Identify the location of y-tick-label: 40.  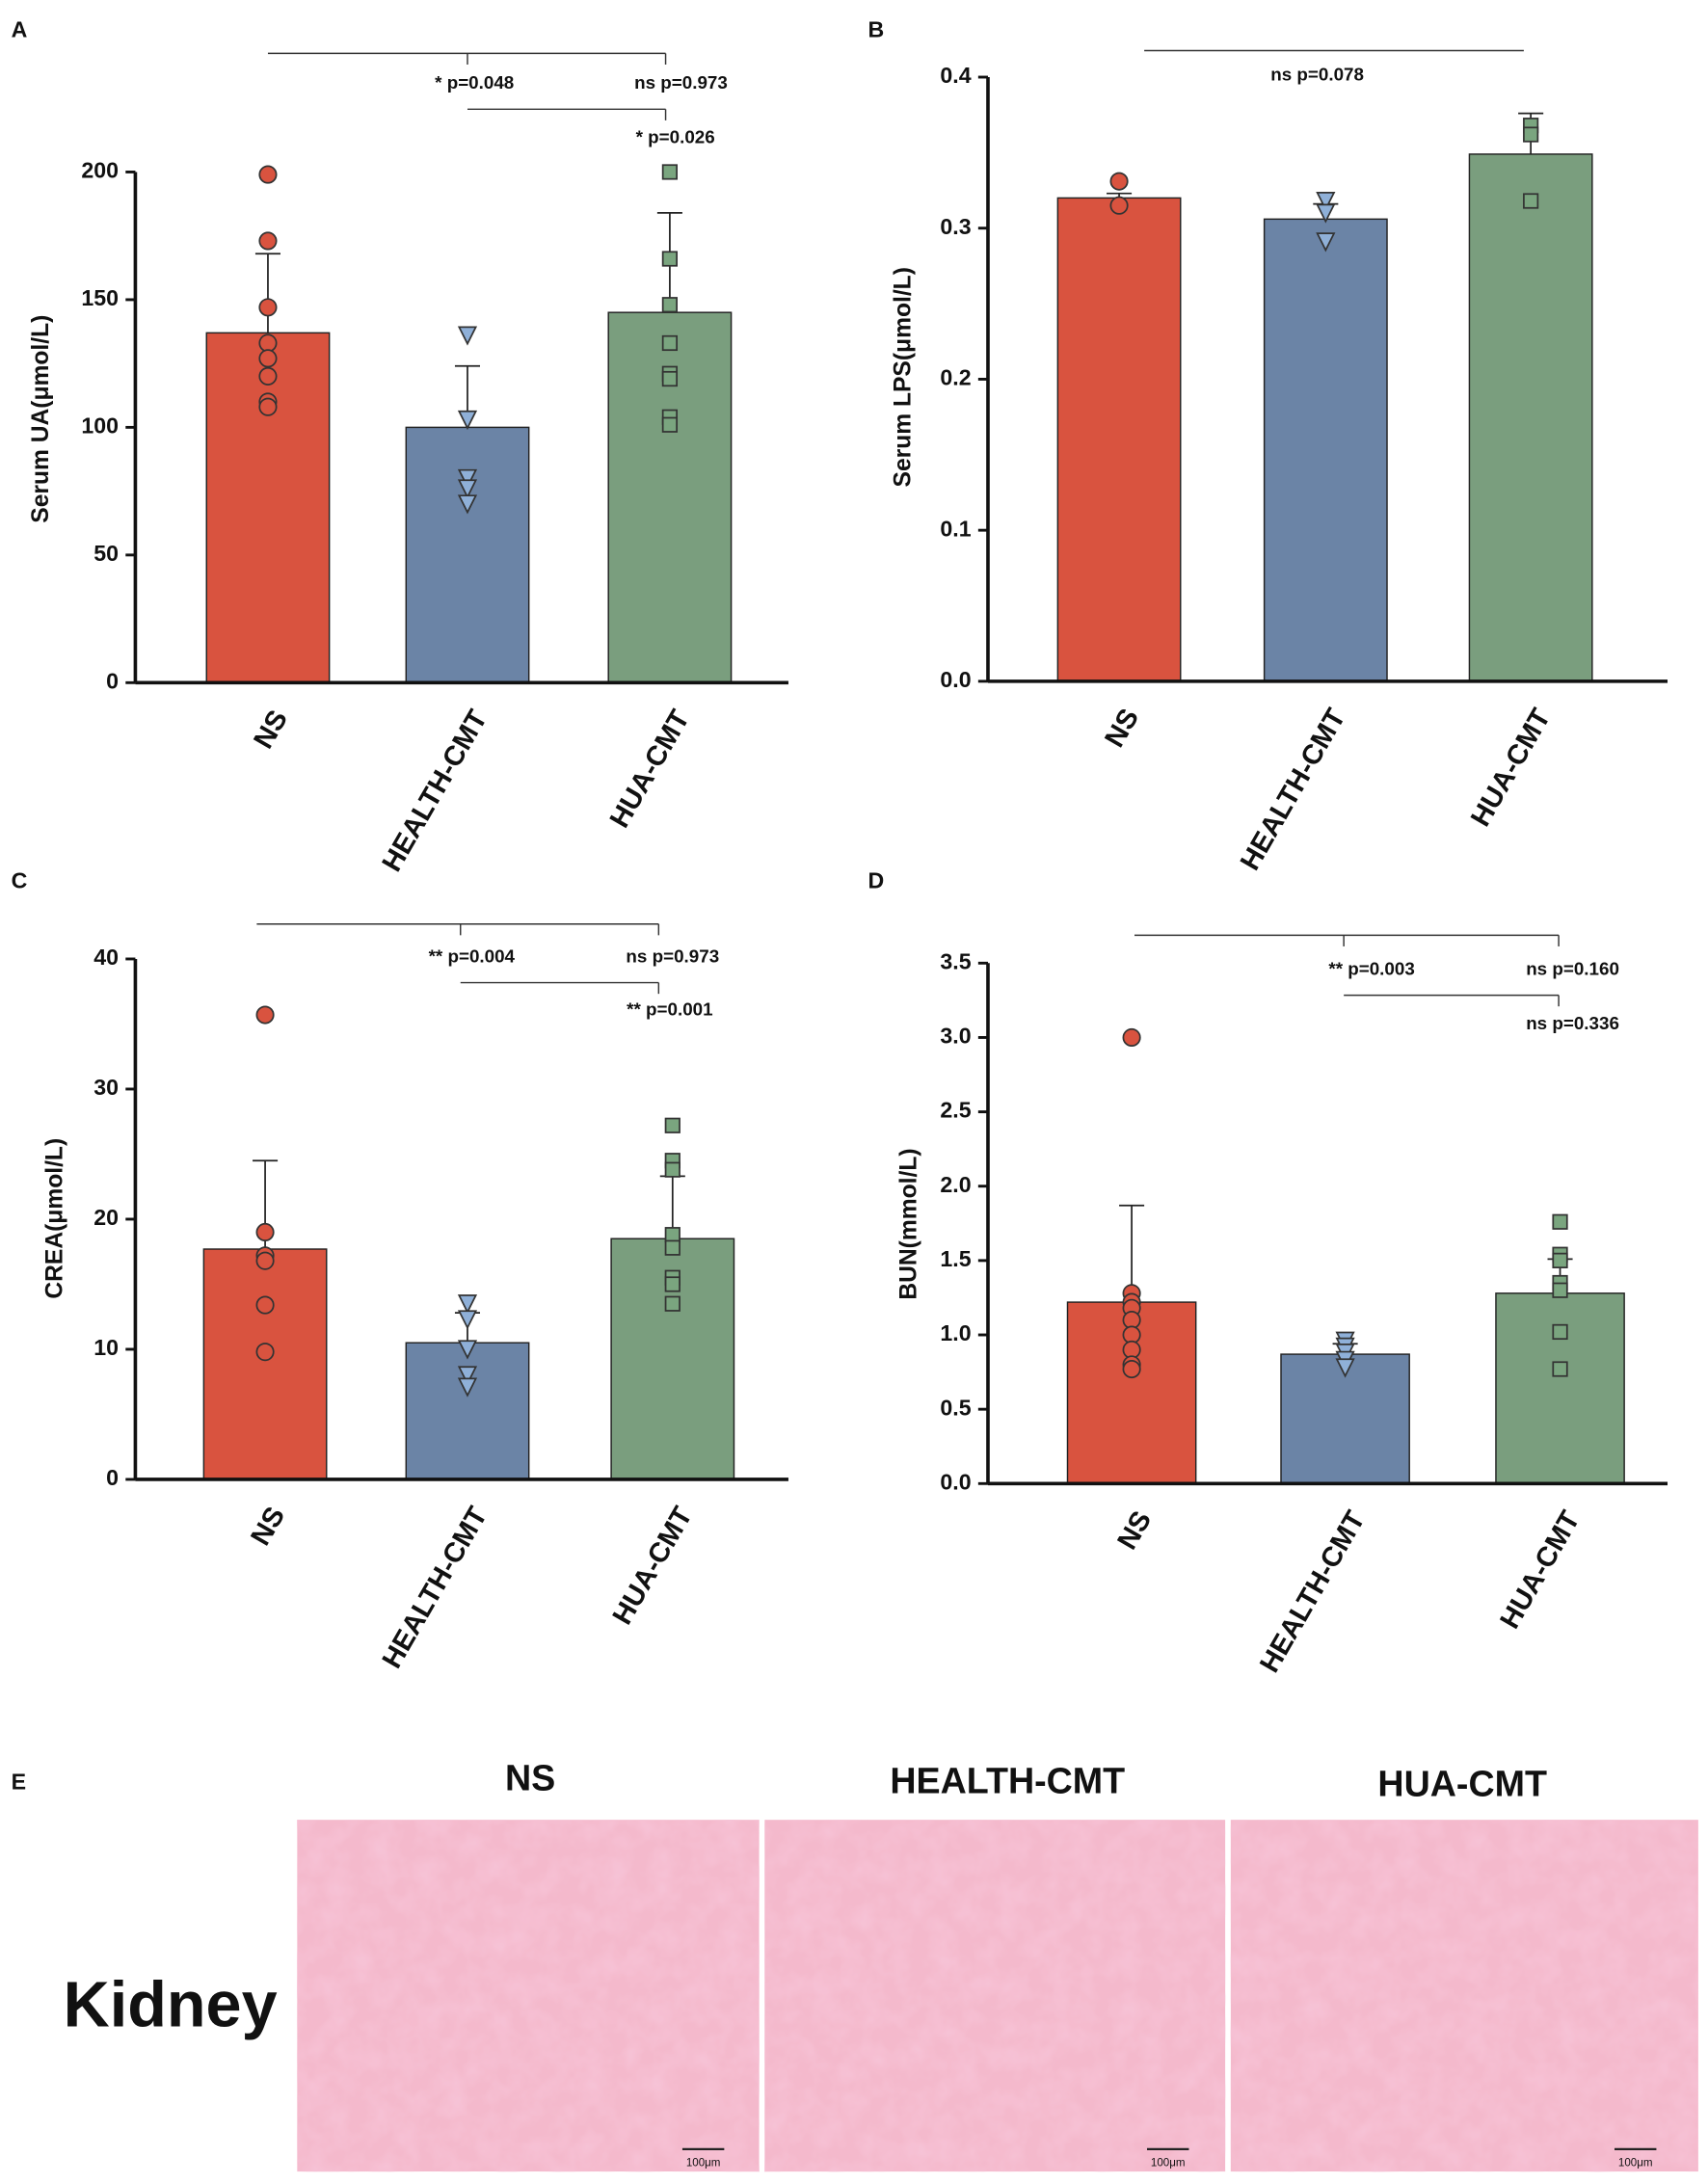
(106, 957).